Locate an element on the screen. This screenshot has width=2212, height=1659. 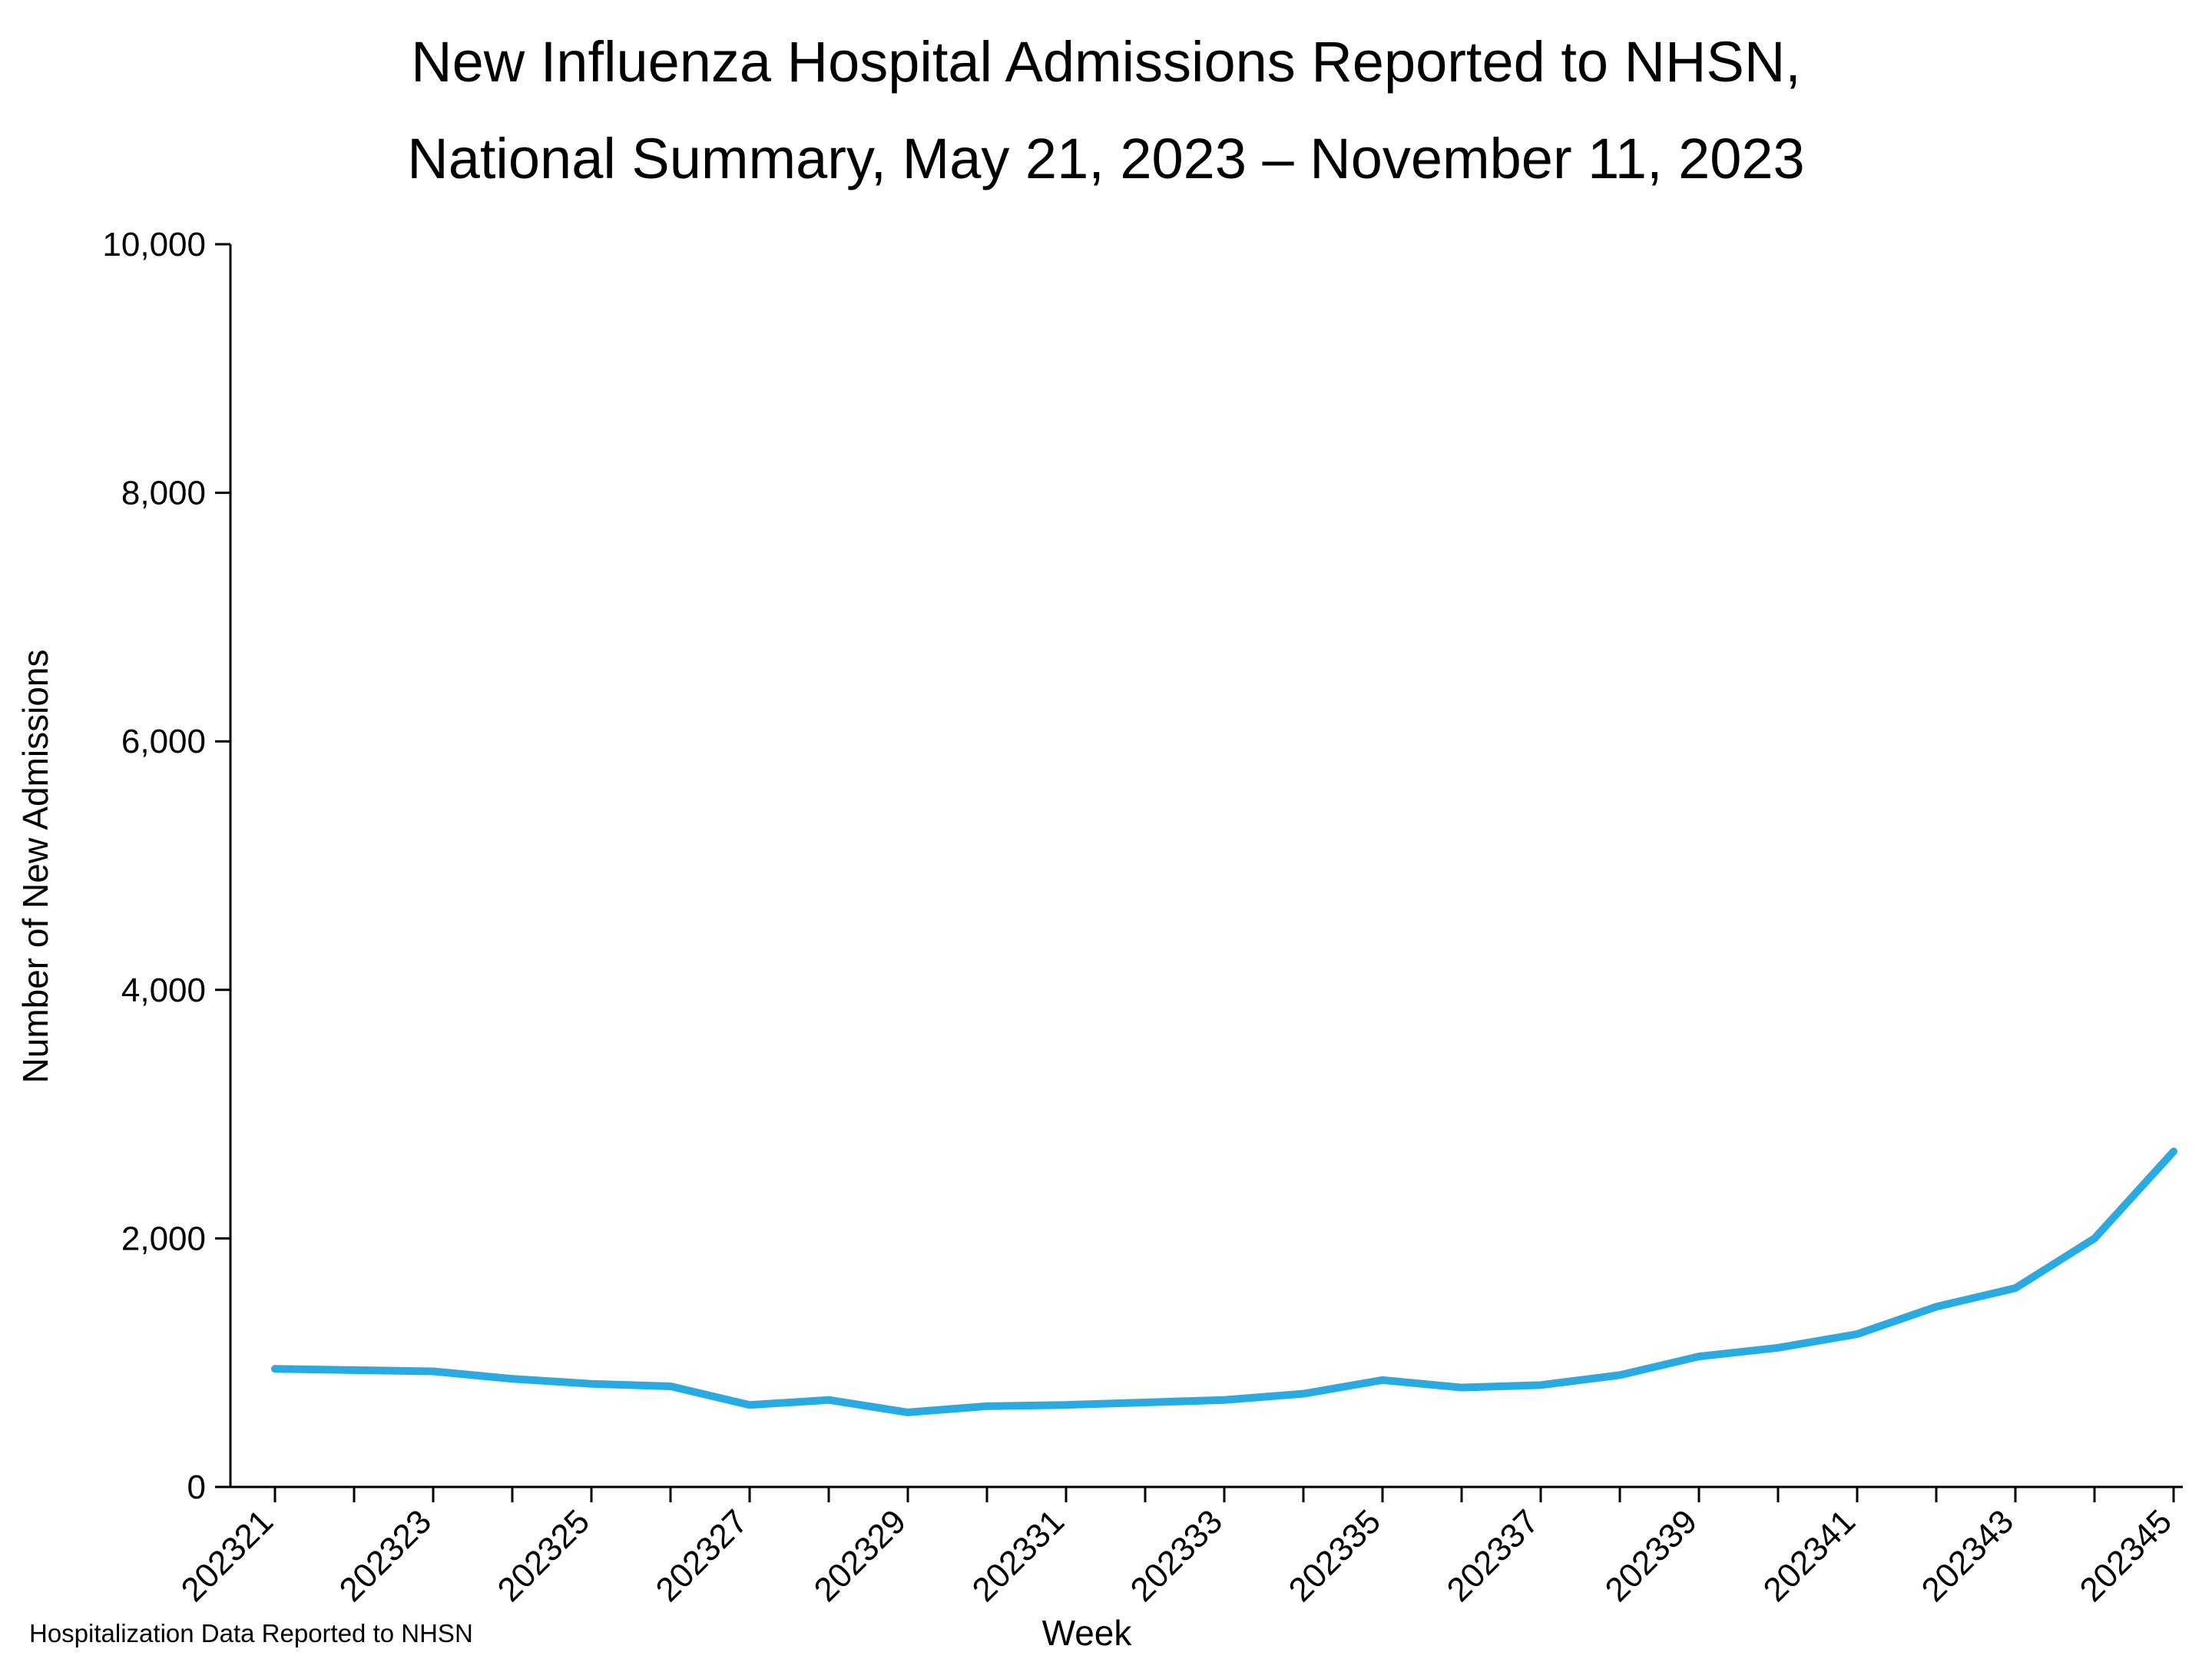
series-layer is located at coordinates (1224, 1281).